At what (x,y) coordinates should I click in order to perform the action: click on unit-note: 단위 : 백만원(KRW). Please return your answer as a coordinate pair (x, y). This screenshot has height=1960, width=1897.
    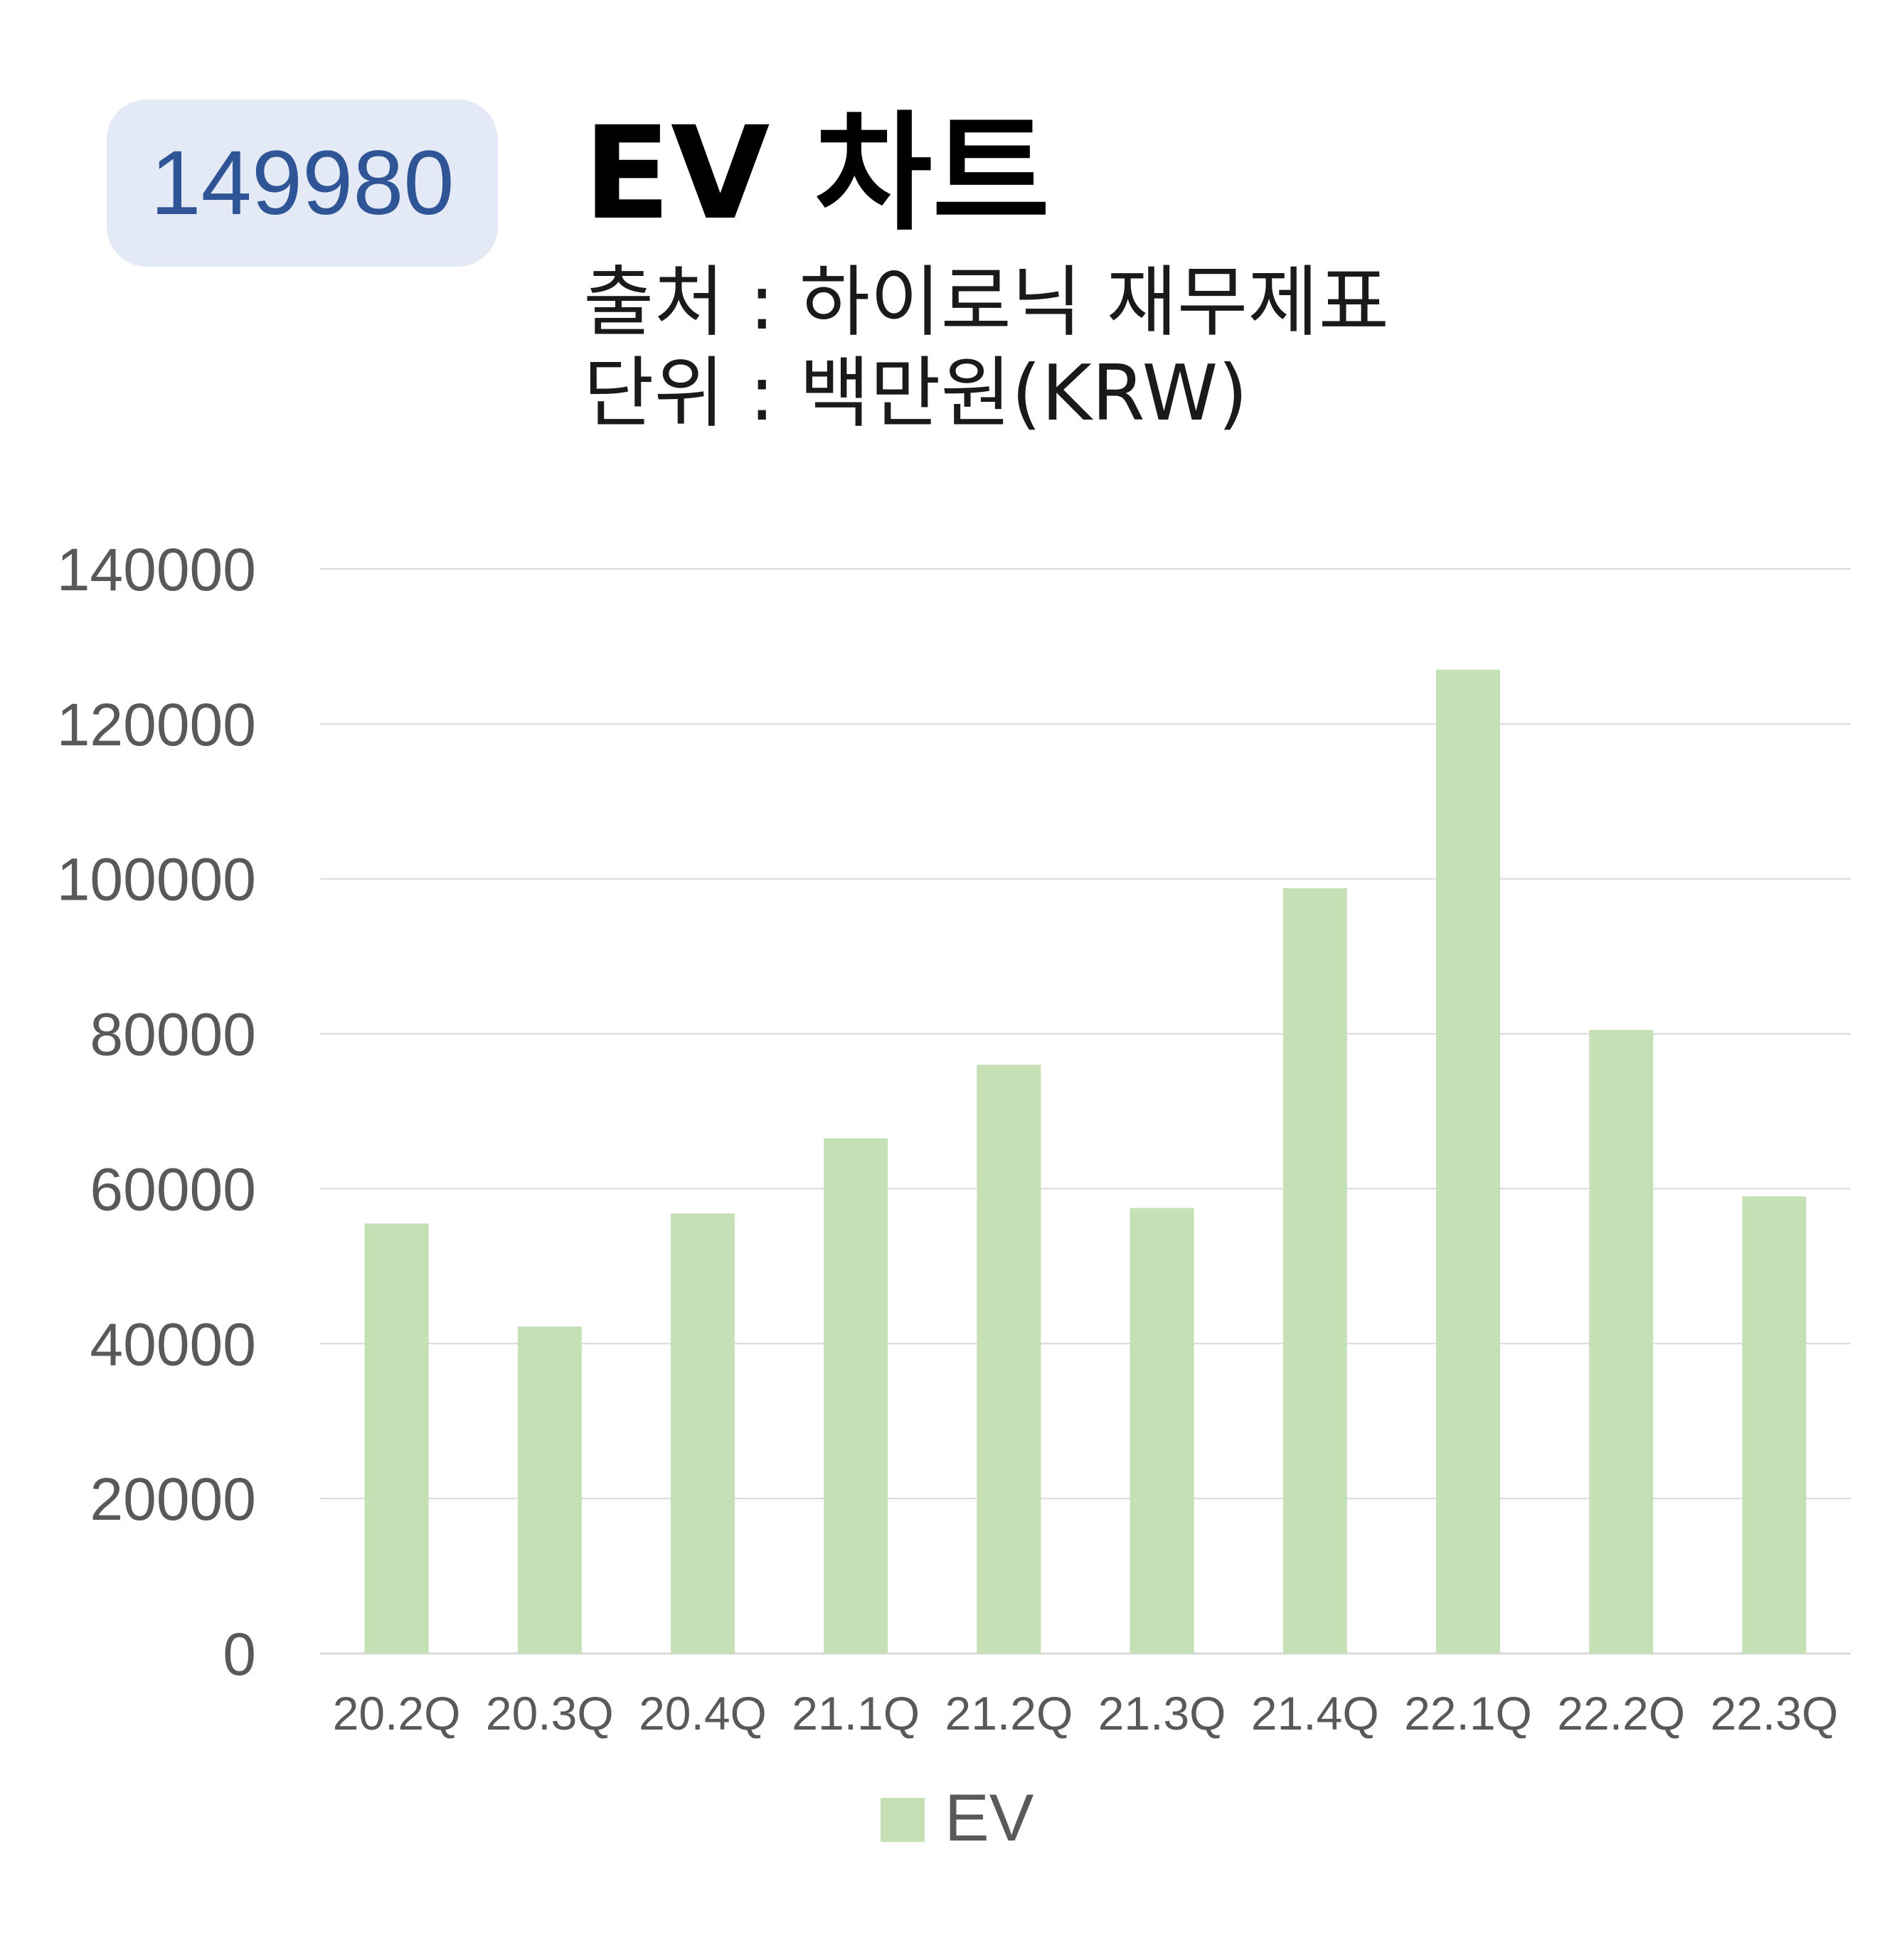
    Looking at the image, I should click on (915, 393).